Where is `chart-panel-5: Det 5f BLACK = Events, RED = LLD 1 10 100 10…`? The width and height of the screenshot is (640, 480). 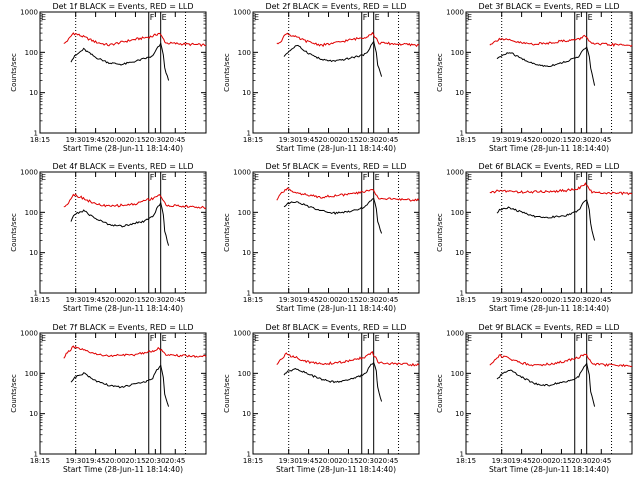
chart-panel-5: Det 5f BLACK = Events, RED = LLD 1 10 100 10… is located at coordinates (321, 237).